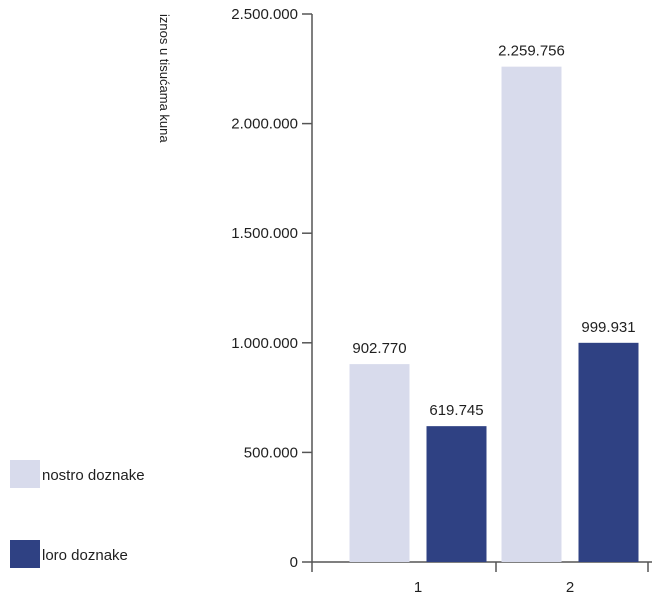 This screenshot has height=598, width=655. Describe the element at coordinates (418, 587) in the screenshot. I see `x-tick-label: 1` at that location.